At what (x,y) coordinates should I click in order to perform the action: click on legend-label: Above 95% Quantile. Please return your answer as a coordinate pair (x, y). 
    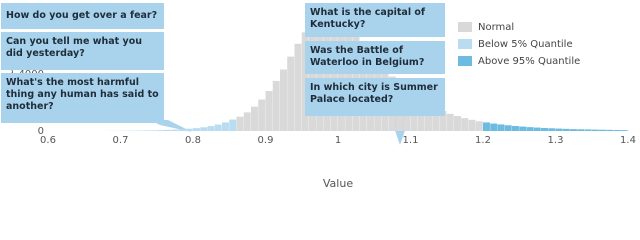
    Looking at the image, I should click on (529, 61).